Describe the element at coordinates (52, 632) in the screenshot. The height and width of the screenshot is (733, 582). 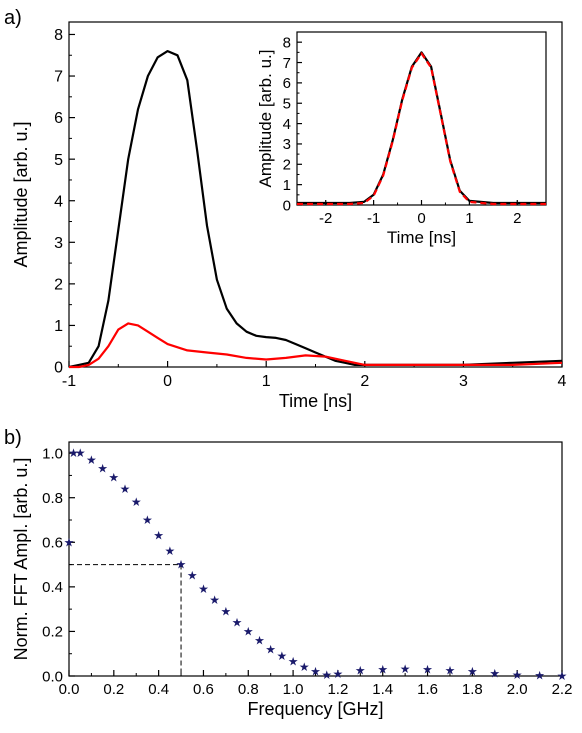
I see `fft-y-tick-label: 0.2` at that location.